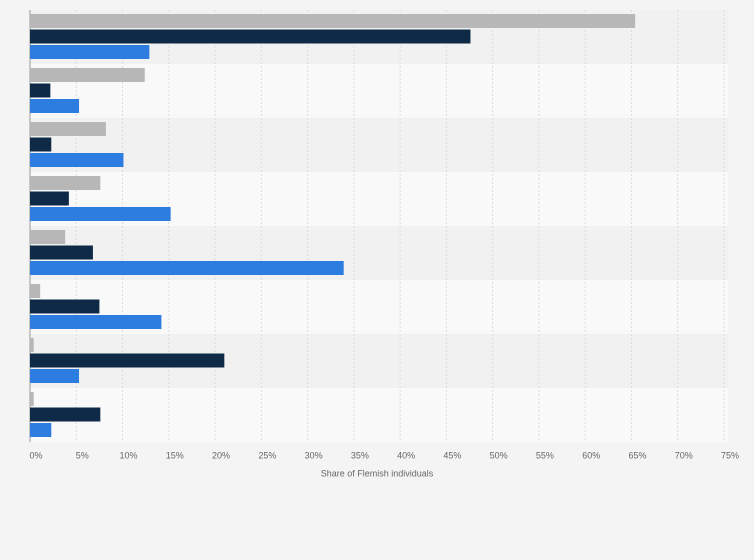 This screenshot has height=560, width=754. I want to click on x-tick-label: 70%, so click(684, 455).